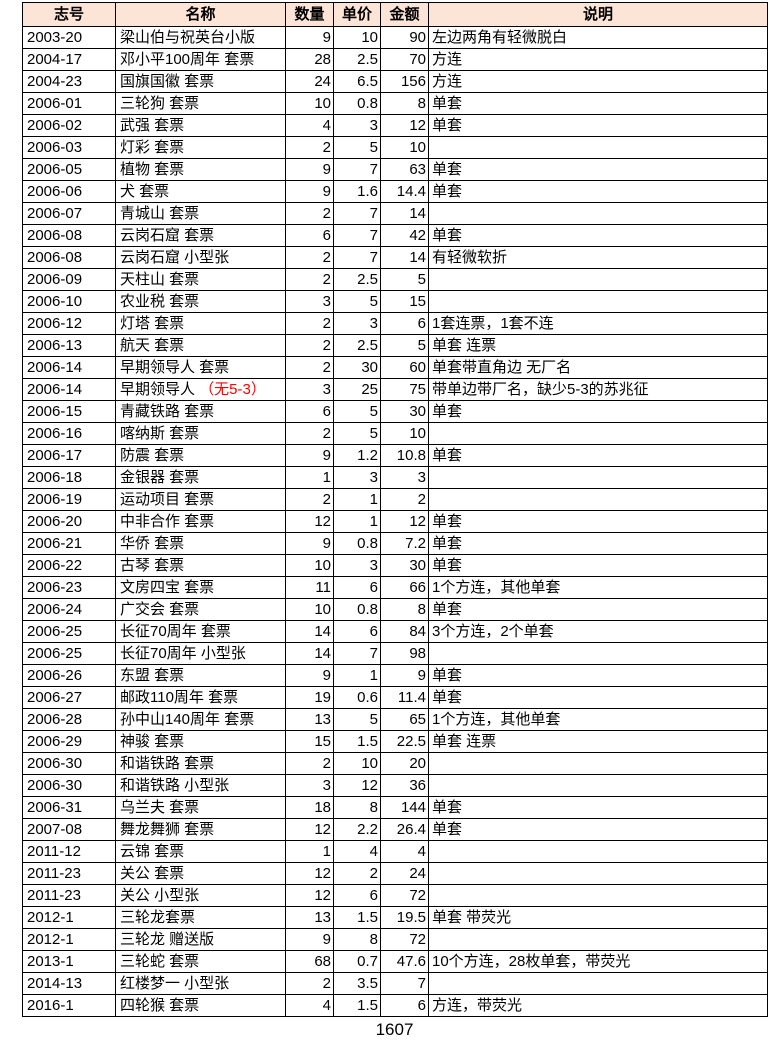  What do you see at coordinates (404, 917) in the screenshot?
I see `amount-cell: 19.5` at bounding box center [404, 917].